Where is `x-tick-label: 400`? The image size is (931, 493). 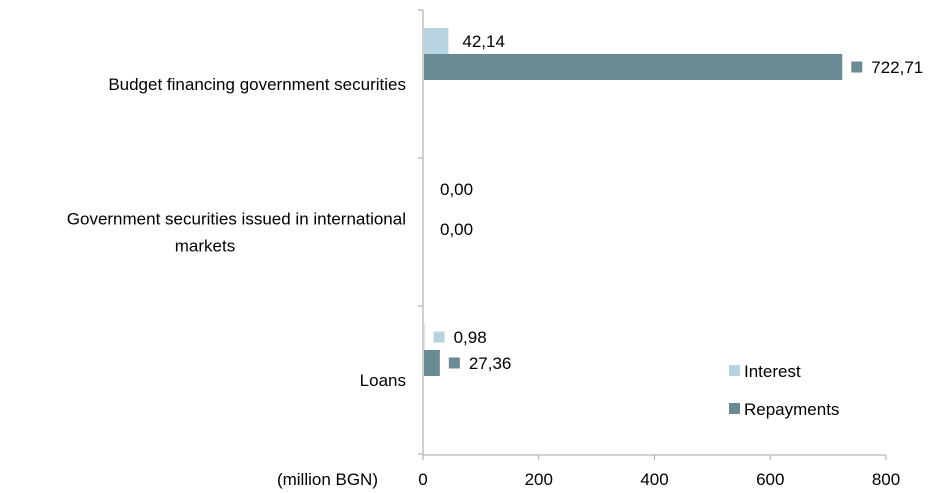 x-tick-label: 400 is located at coordinates (654, 479).